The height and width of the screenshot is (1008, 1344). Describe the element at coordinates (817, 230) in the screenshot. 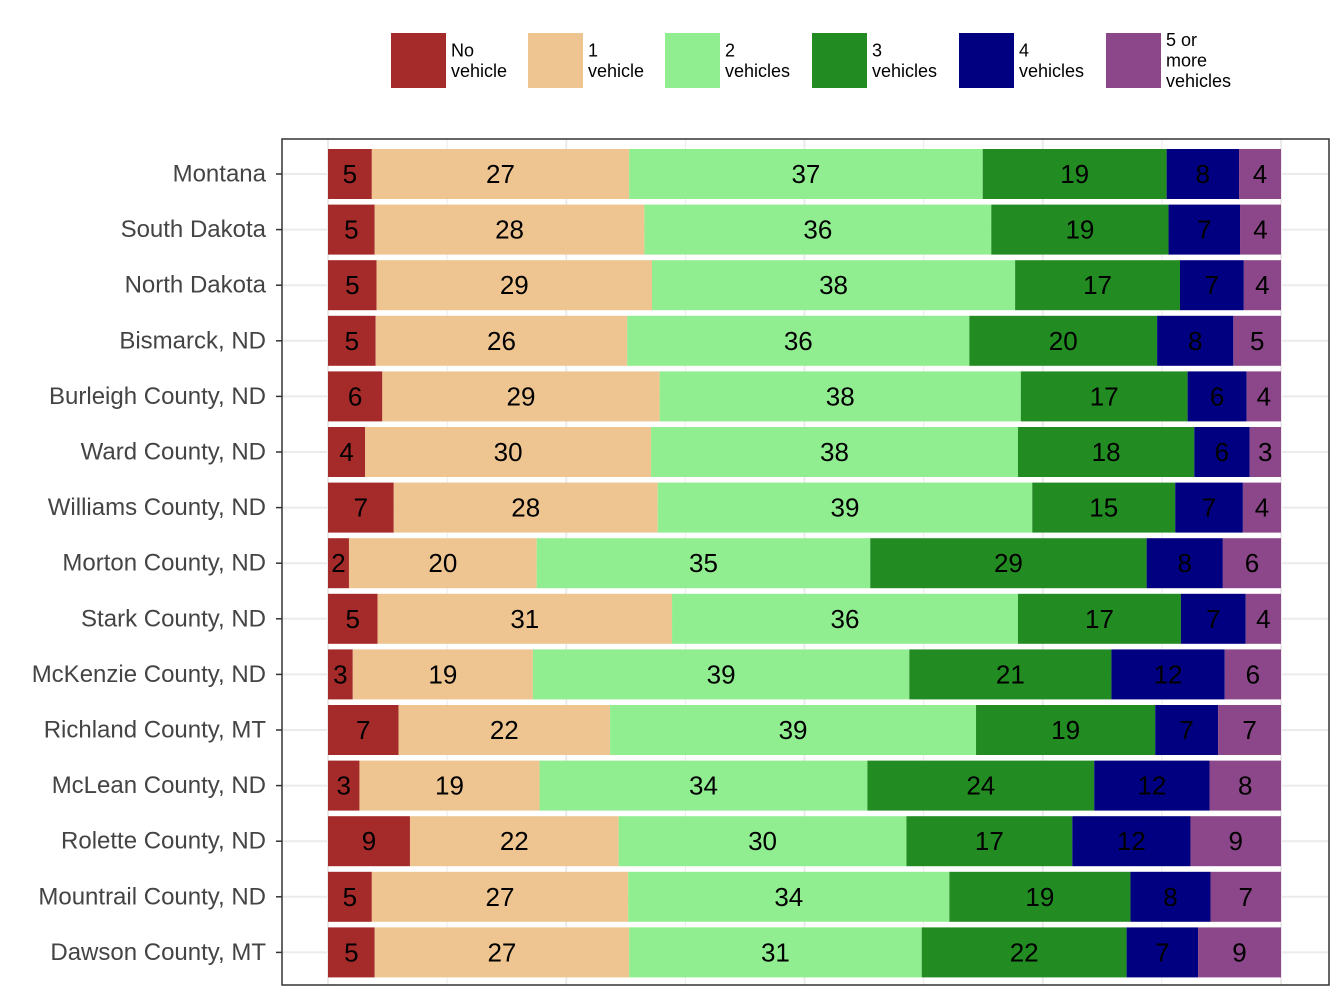

I see `bar-value-label: 36` at that location.